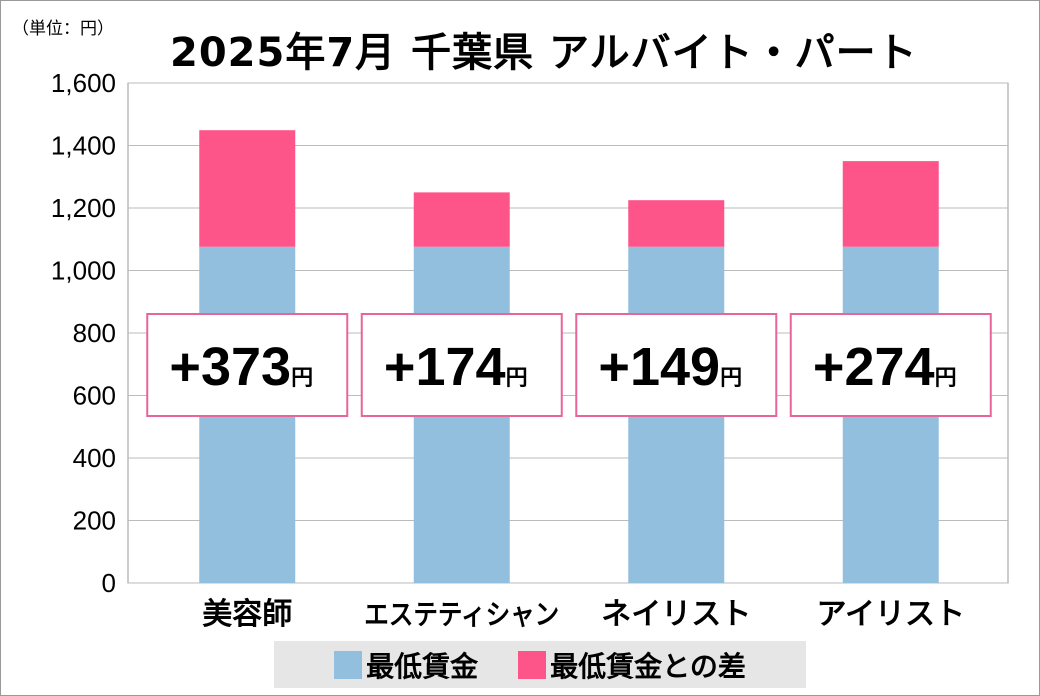 The height and width of the screenshot is (696, 1040). I want to click on legend-label: 最低賃金との差, so click(648, 666).